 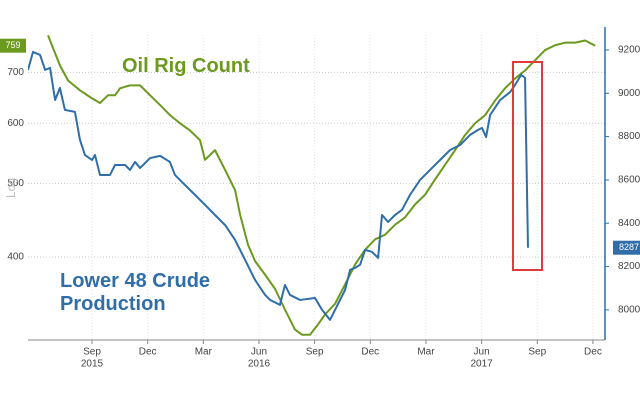 What do you see at coordinates (259, 364) in the screenshot?
I see `x-year-label: 2016` at bounding box center [259, 364].